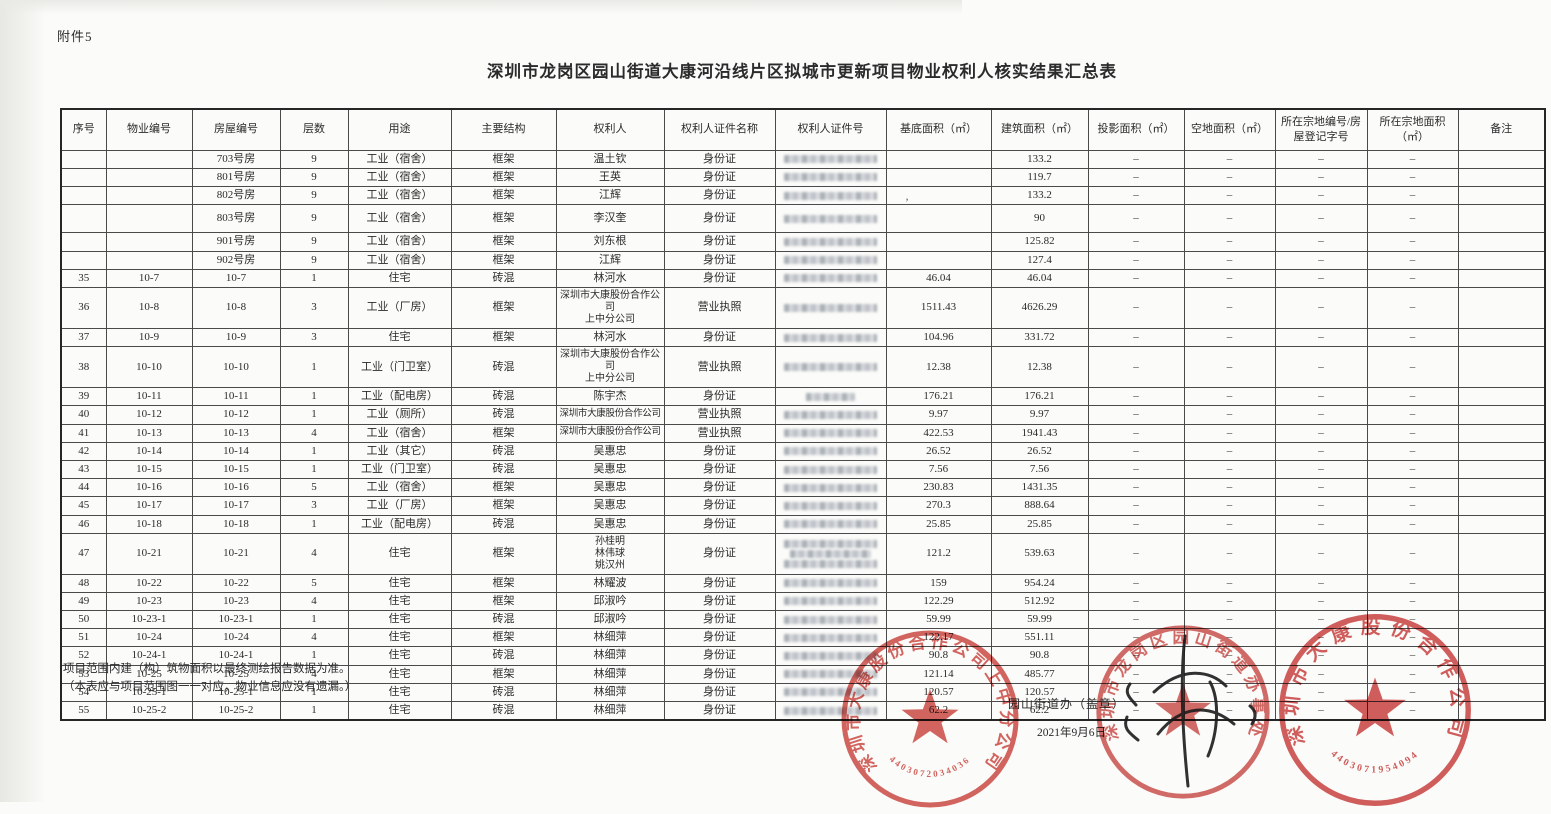 Image resolution: width=1551 pixels, height=814 pixels. What do you see at coordinates (236, 129) in the screenshot?
I see `column-header: 房屋编号` at bounding box center [236, 129].